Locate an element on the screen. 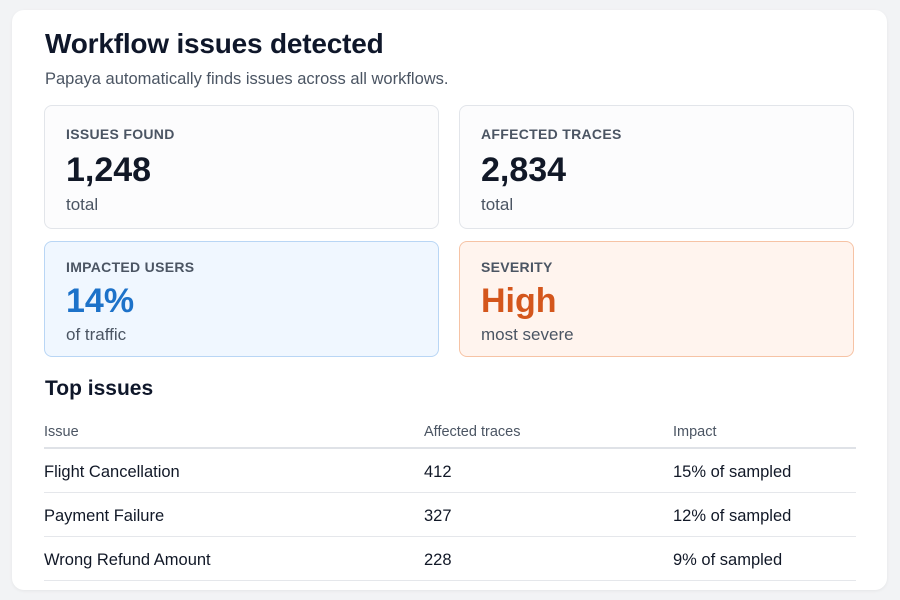 The height and width of the screenshot is (600, 900). issues-found-value: 1,248 is located at coordinates (109, 170).